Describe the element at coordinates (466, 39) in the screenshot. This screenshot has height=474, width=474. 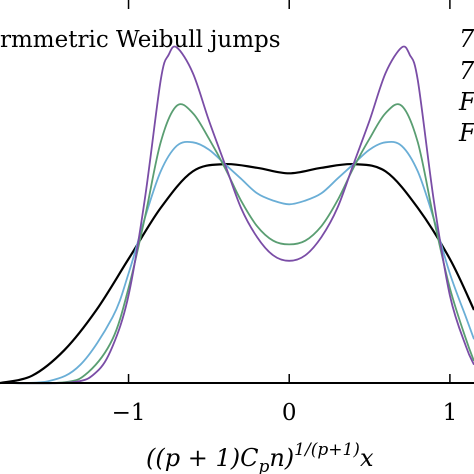
I see `legend-entry-1: 7` at that location.